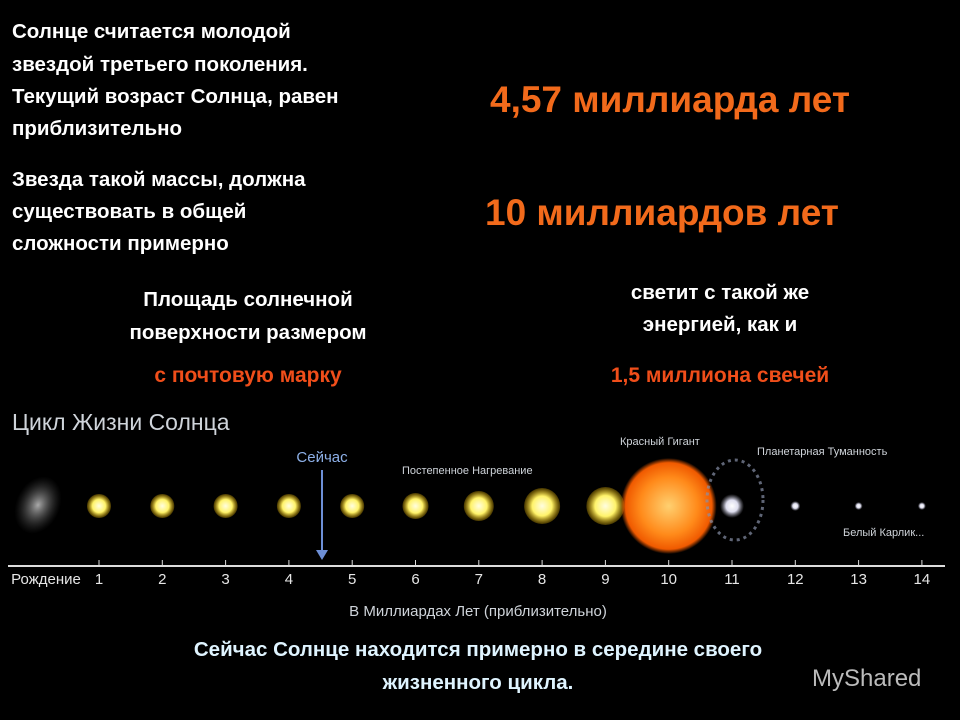  What do you see at coordinates (668, 579) in the screenshot?
I see `axis-label: 10` at bounding box center [668, 579].